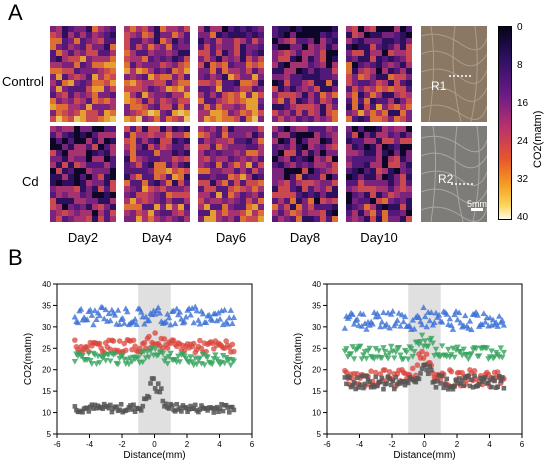 The width and height of the screenshot is (550, 476). What do you see at coordinates (30, 181) in the screenshot?
I see `row-label-cd: Cd` at bounding box center [30, 181].